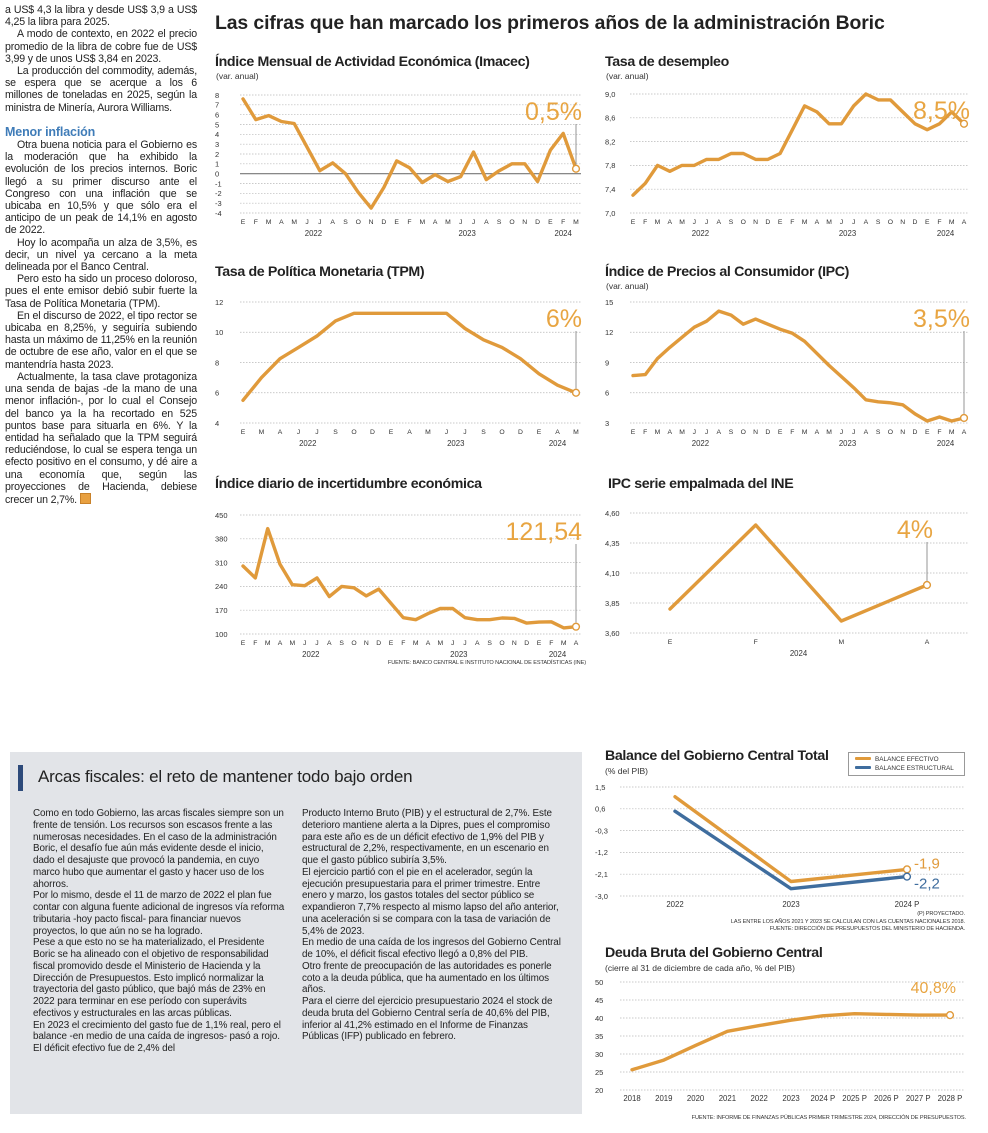  I want to click on y-tick-label: -1, so click(218, 183).